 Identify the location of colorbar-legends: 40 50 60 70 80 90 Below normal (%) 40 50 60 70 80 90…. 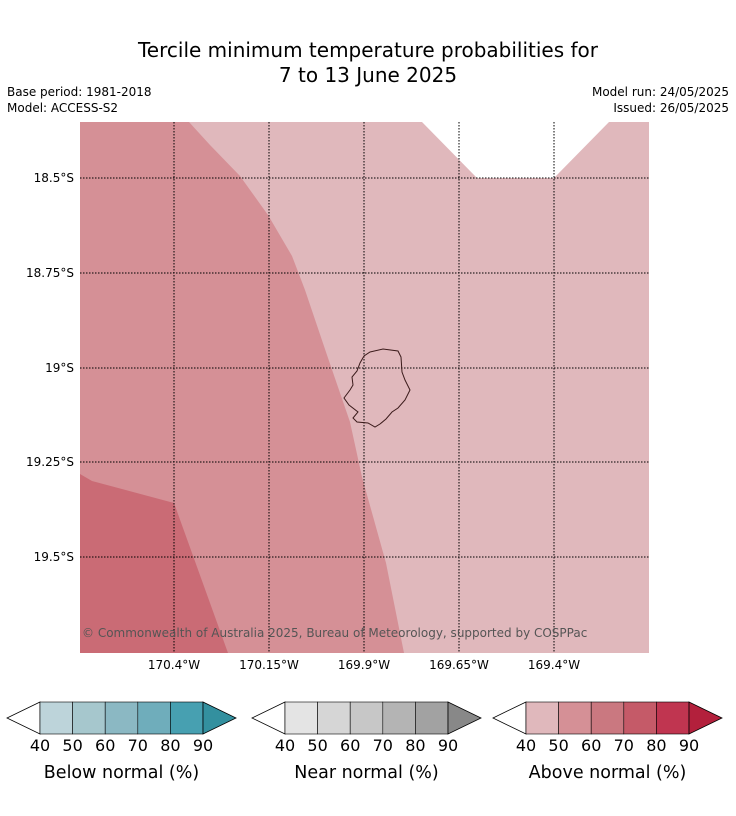
(364, 742).